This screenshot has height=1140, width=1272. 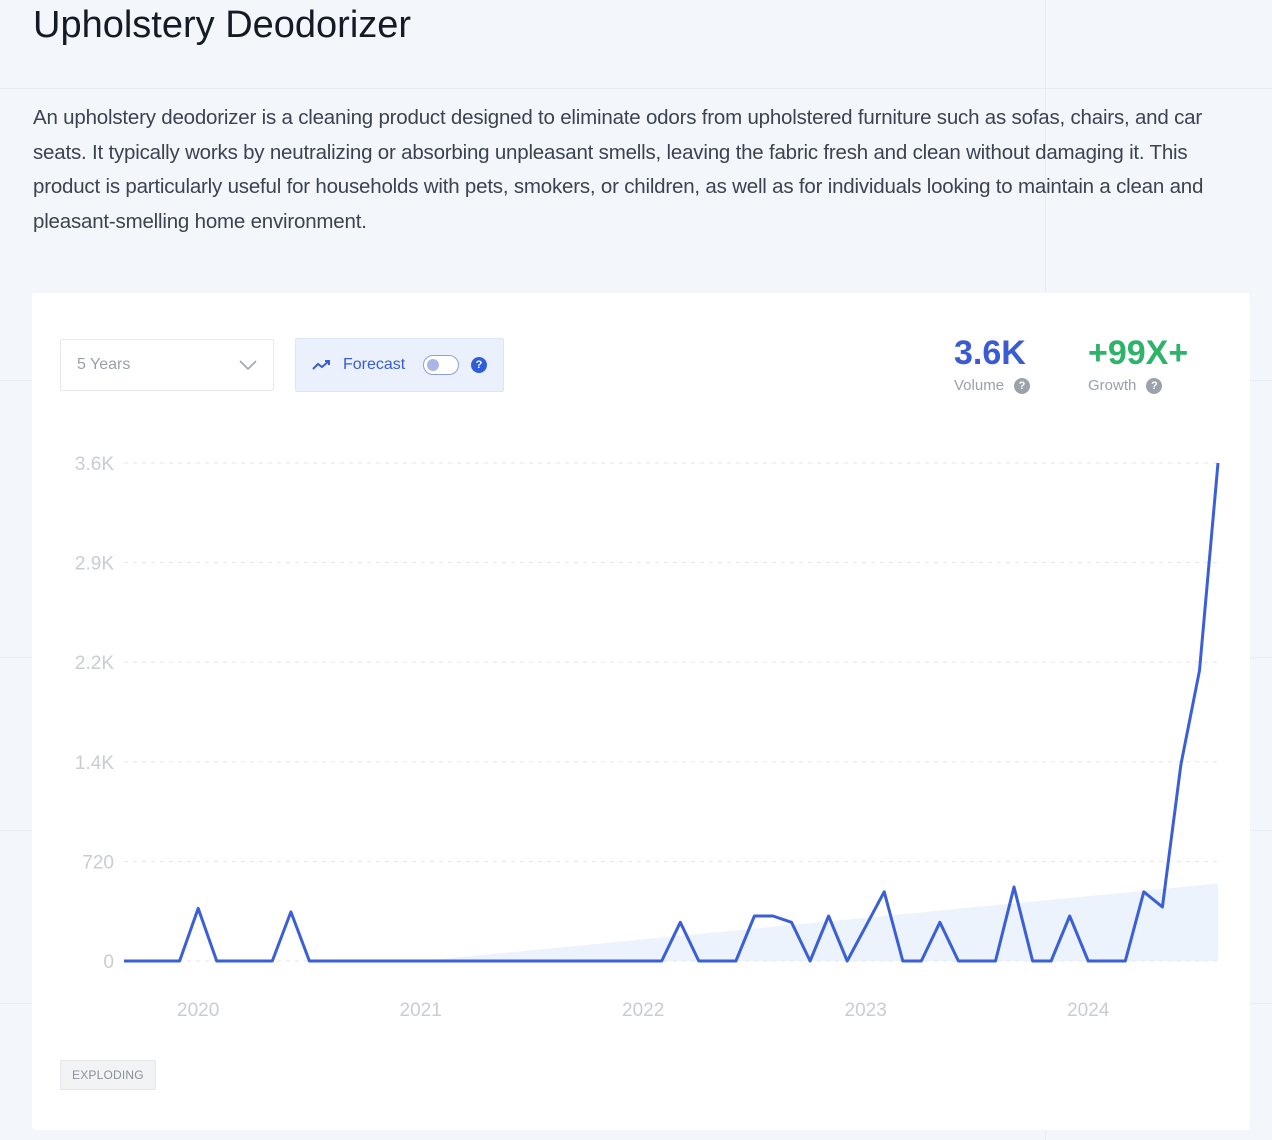 I want to click on page-title: Upholstery Deodorizer, so click(x=222, y=25).